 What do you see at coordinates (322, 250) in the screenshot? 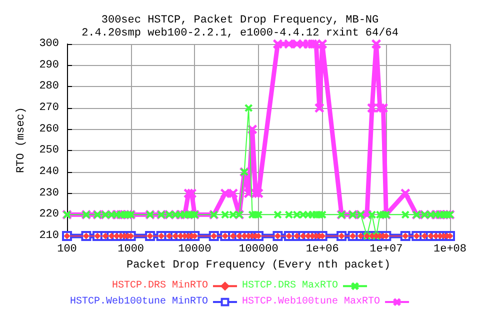
I see `x-tick-label: 1e+06` at bounding box center [322, 250].